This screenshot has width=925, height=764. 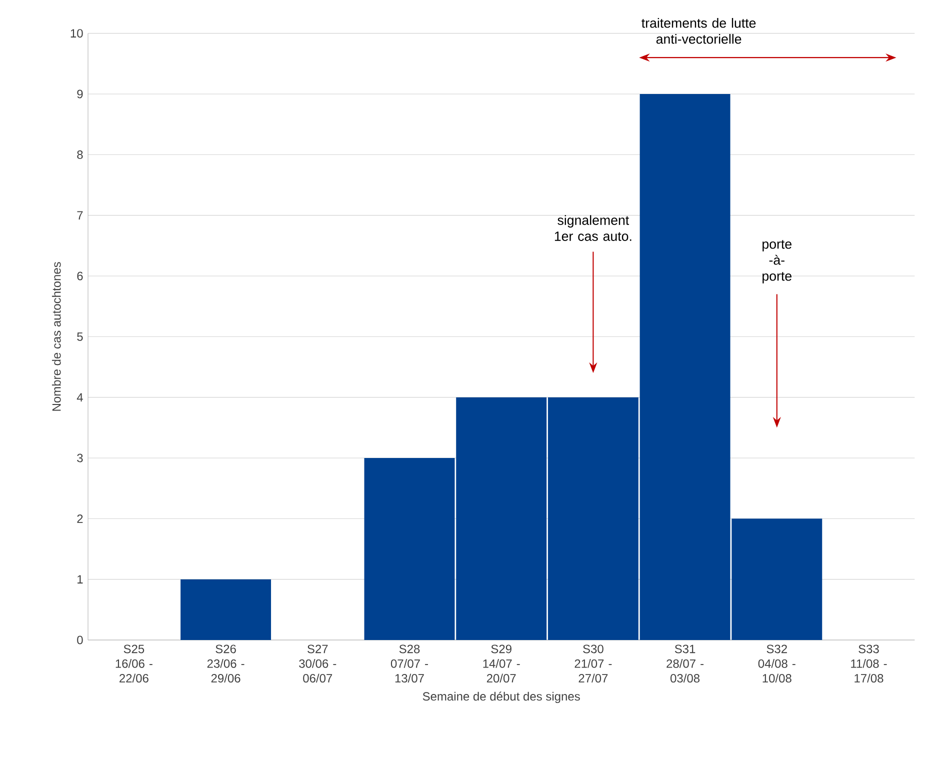 What do you see at coordinates (76, 33) in the screenshot?
I see `y-tick-label: 10` at bounding box center [76, 33].